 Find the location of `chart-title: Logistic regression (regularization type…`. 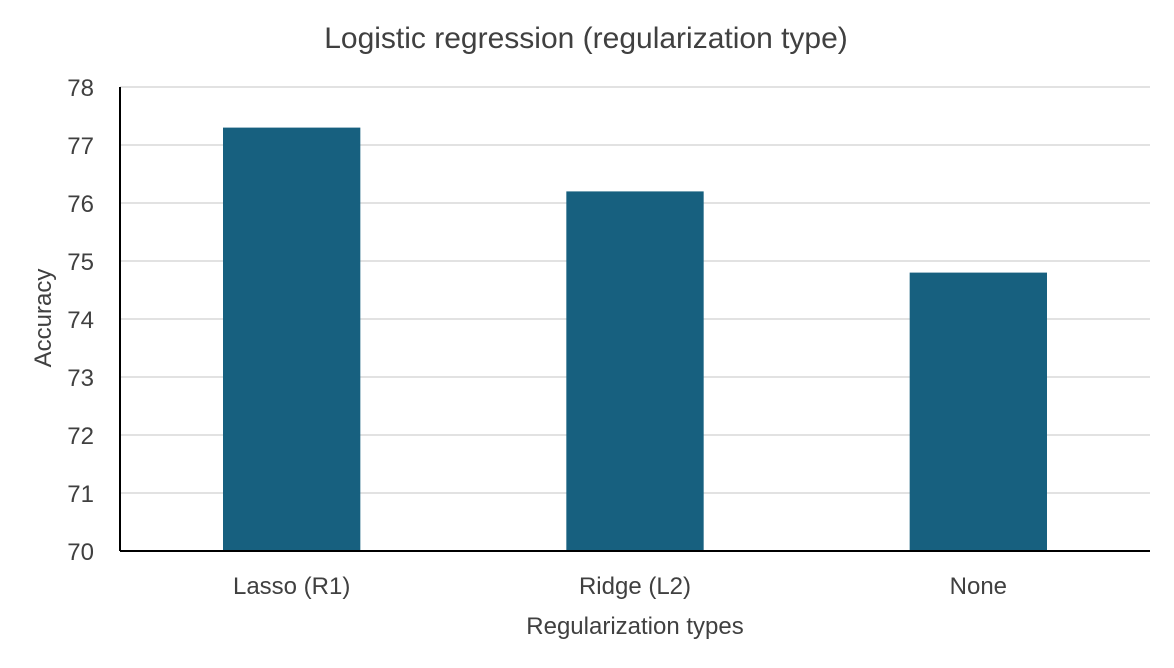

chart-title: Logistic regression (regularization type… is located at coordinates (586, 38).